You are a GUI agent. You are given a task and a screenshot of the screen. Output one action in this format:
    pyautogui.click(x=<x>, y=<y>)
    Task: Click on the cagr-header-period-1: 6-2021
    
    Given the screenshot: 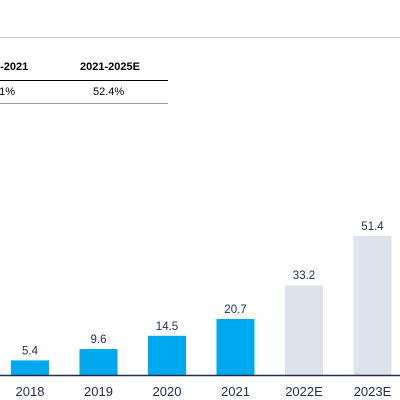 What is the action you would take?
    pyautogui.click(x=14, y=67)
    